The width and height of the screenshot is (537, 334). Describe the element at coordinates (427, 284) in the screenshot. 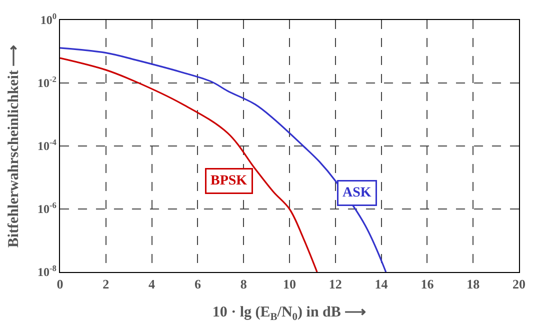

I see `x-tick-label: 16` at that location.